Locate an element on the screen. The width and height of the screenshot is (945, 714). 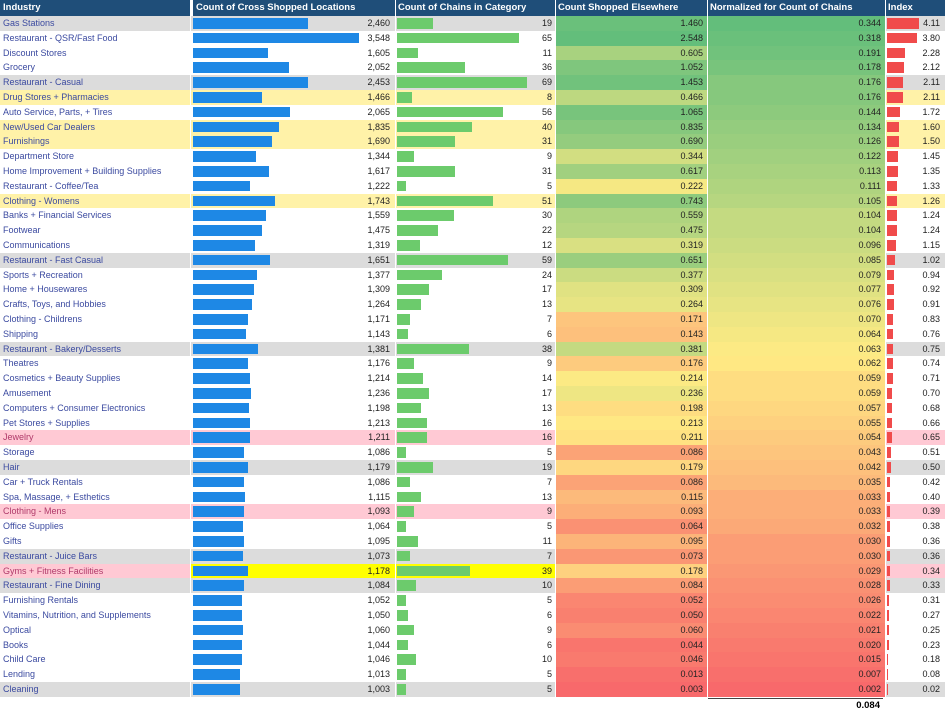
index-value: 1.60 is located at coordinates (931, 126).